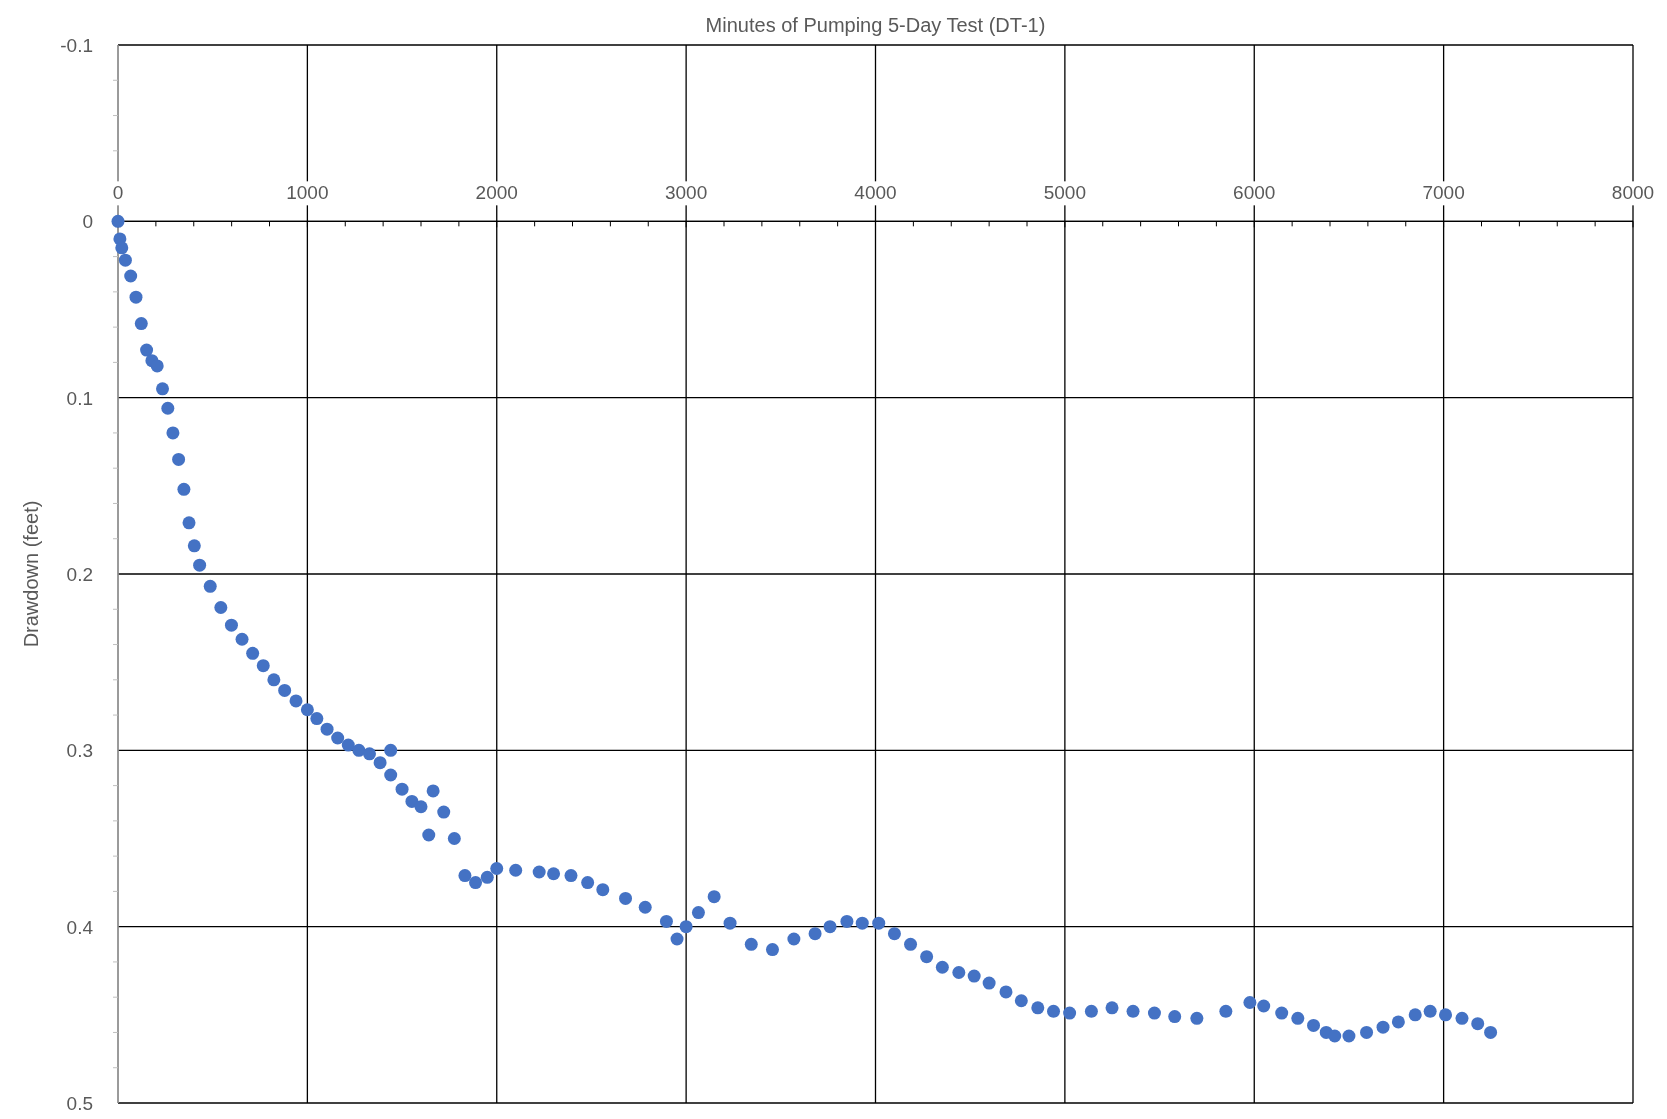  Describe the element at coordinates (875, 193) in the screenshot. I see `x-tick-label: 4000` at that location.